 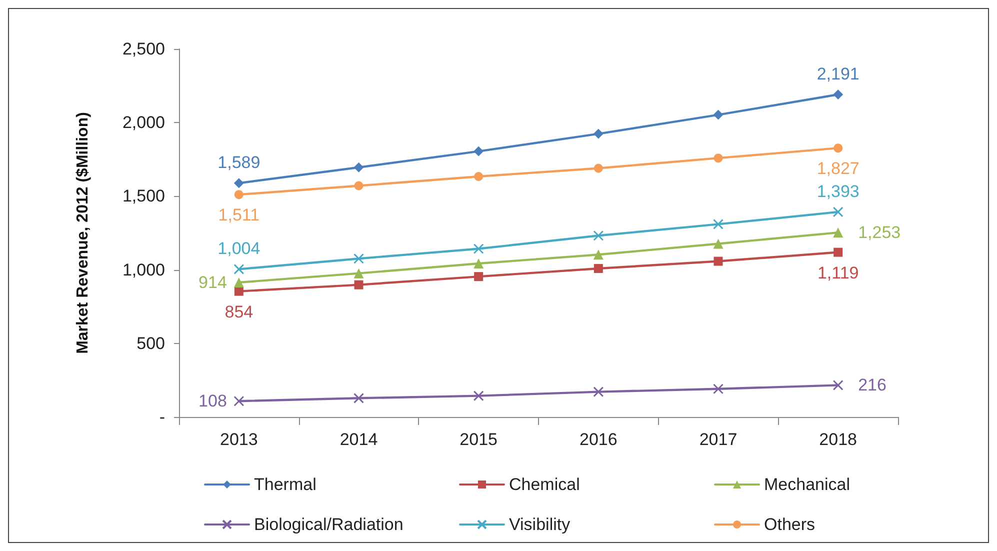 I want to click on data-label: 1,004, so click(x=239, y=248).